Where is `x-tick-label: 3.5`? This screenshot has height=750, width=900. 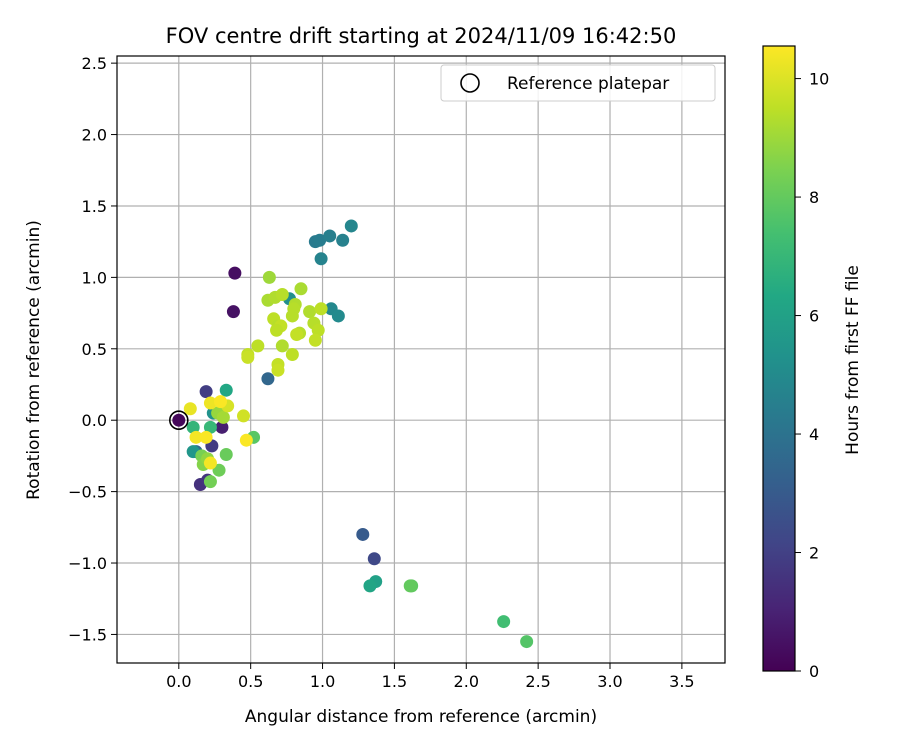 x-tick-label: 3.5 is located at coordinates (681, 681).